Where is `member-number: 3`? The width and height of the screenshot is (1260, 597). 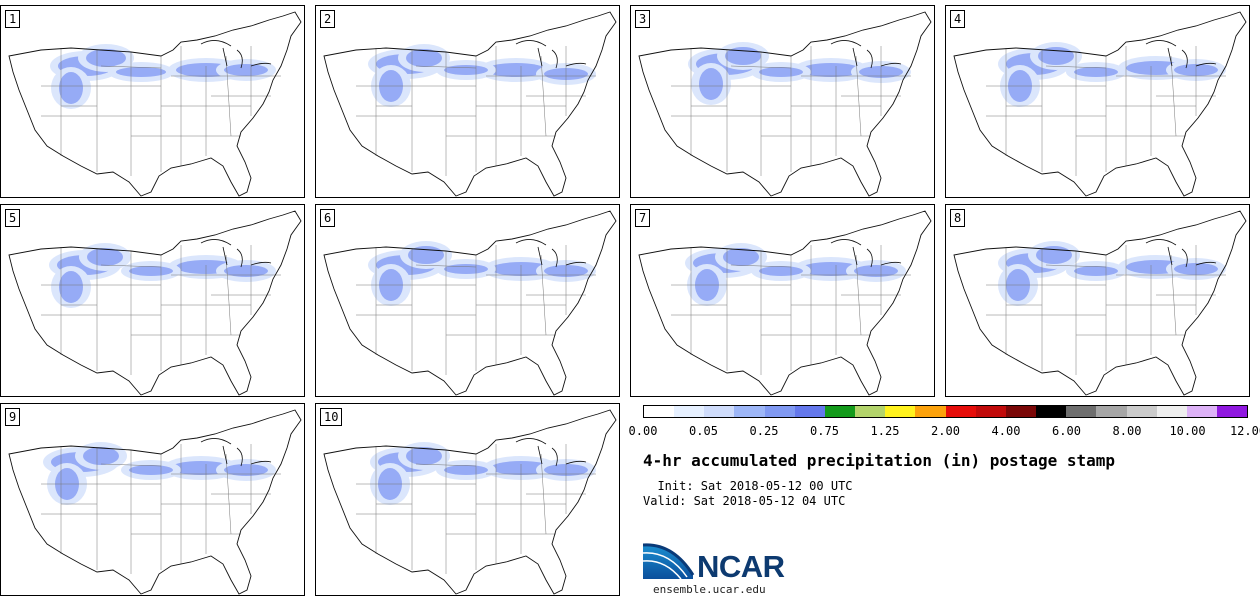 member-number: 3 is located at coordinates (643, 19).